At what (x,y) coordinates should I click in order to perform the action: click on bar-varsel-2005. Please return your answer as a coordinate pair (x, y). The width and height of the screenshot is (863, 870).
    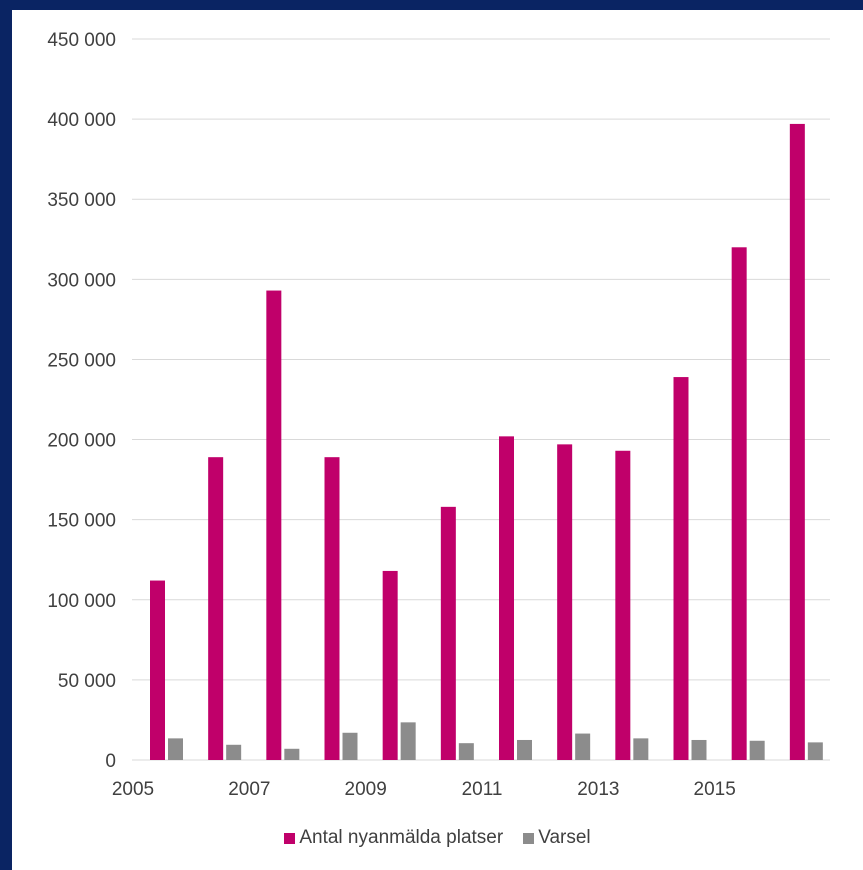
    Looking at the image, I should click on (175, 749).